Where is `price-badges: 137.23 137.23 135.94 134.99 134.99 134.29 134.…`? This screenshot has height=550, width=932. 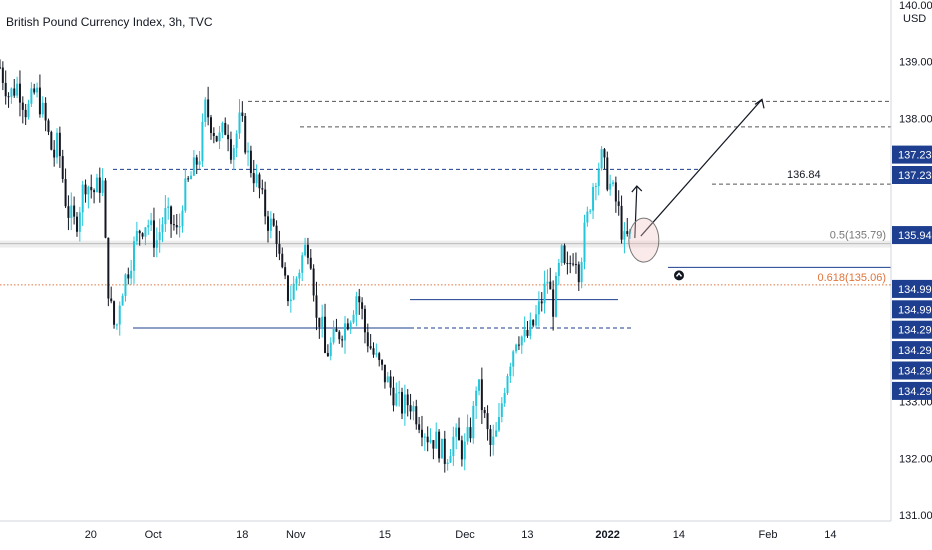
price-badges: 137.23 137.23 135.94 134.99 134.99 134.29 134.… is located at coordinates (912, 272).